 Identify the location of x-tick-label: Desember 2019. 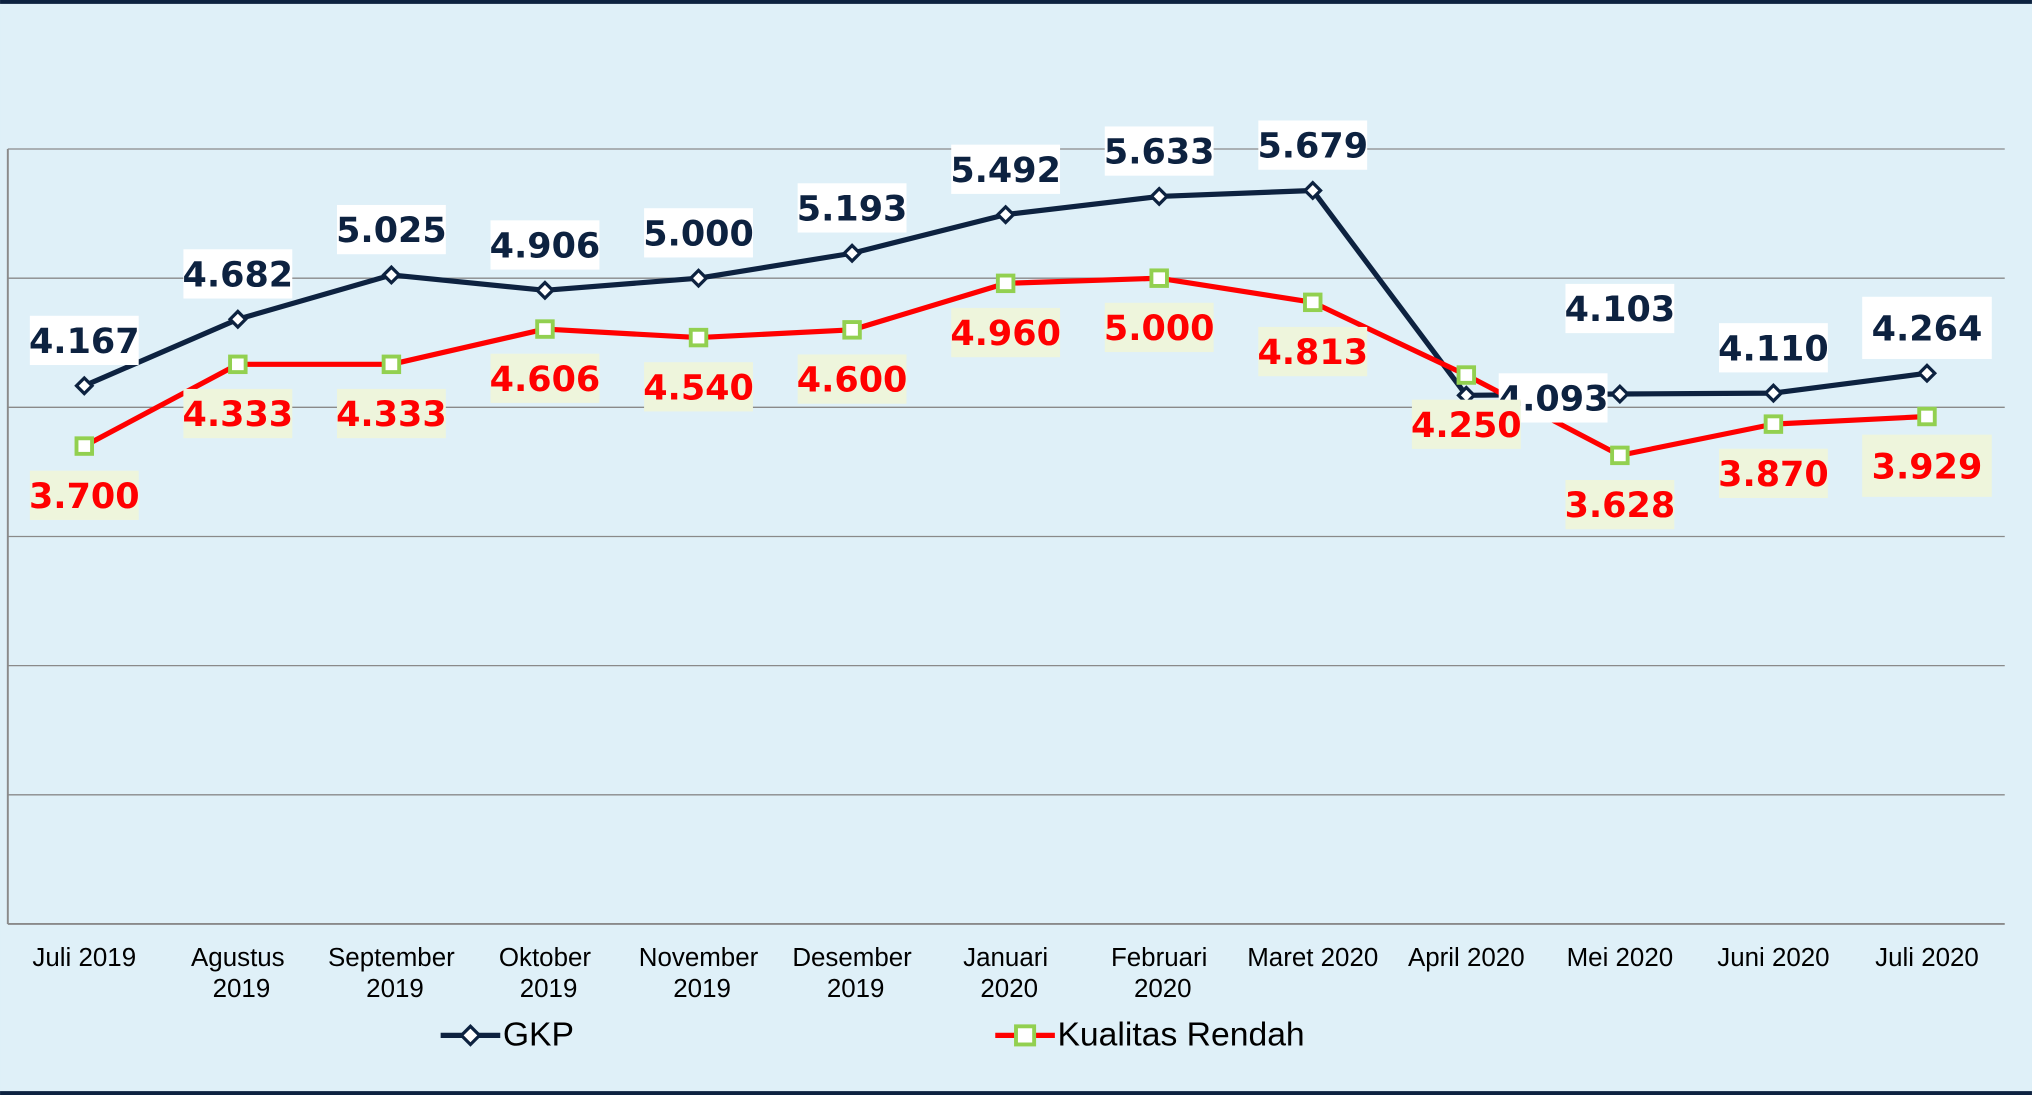
(852, 973).